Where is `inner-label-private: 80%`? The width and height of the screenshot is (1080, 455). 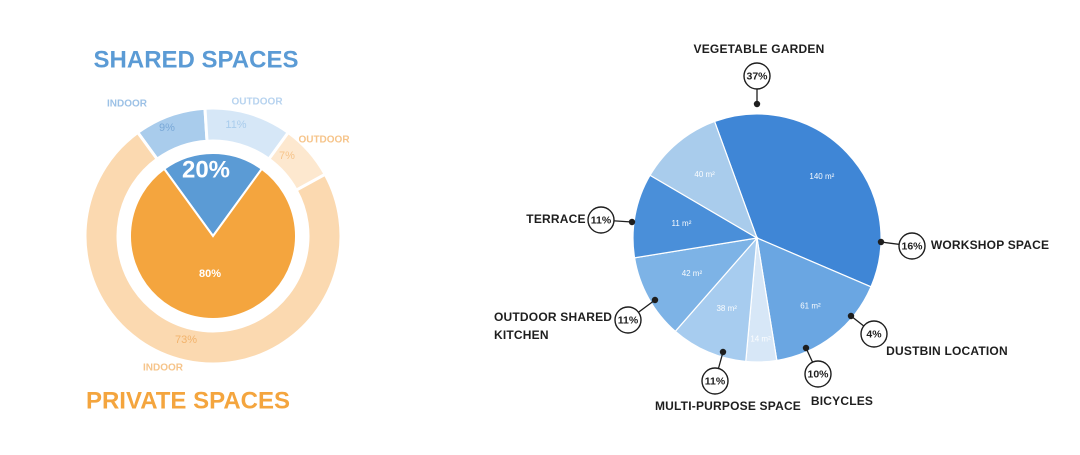 inner-label-private: 80% is located at coordinates (210, 274).